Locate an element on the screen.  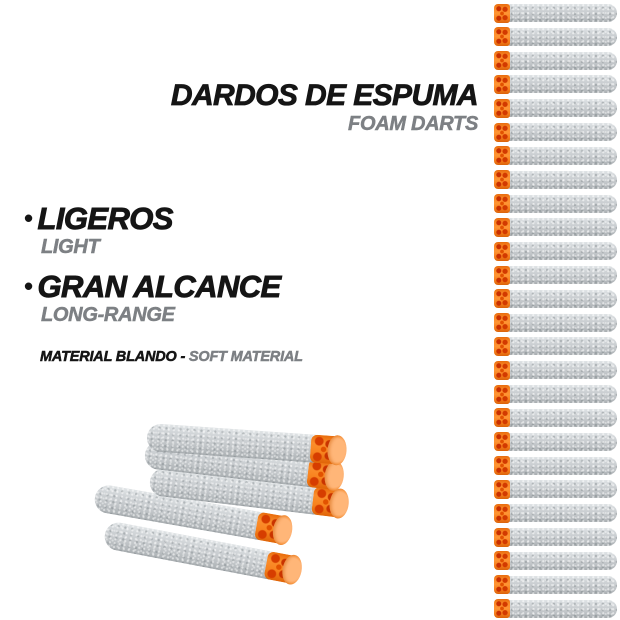
title-block: DARDOS DE ESPUMA FOAM DARTS is located at coordinates (324, 107).